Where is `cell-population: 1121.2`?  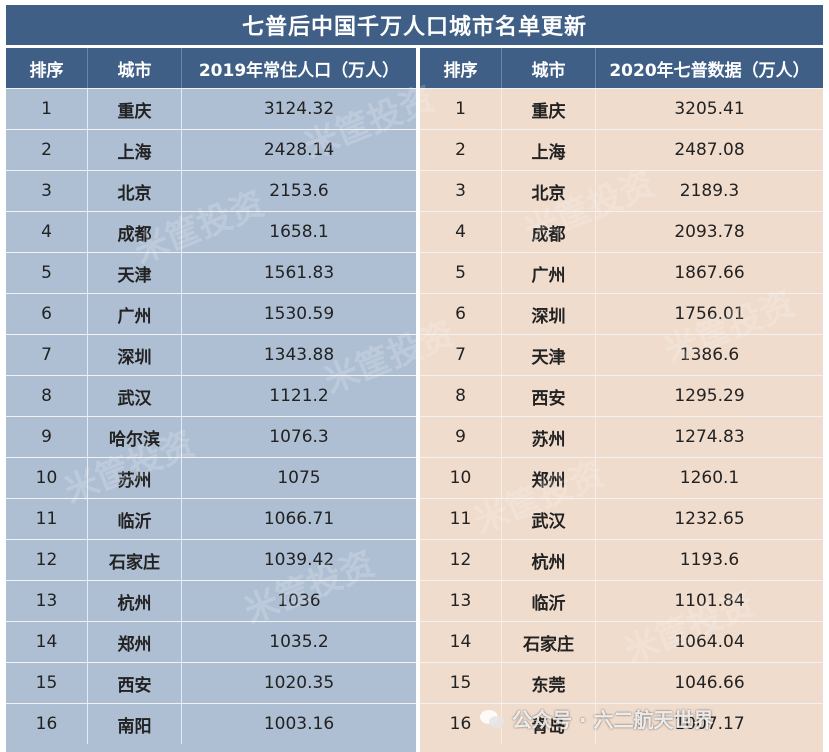 cell-population: 1121.2 is located at coordinates (299, 396).